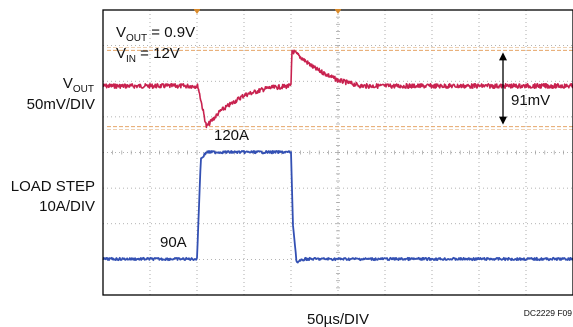 The height and width of the screenshot is (327, 573). I want to click on channel2-scale-label: 10A/DIV, so click(67, 206).